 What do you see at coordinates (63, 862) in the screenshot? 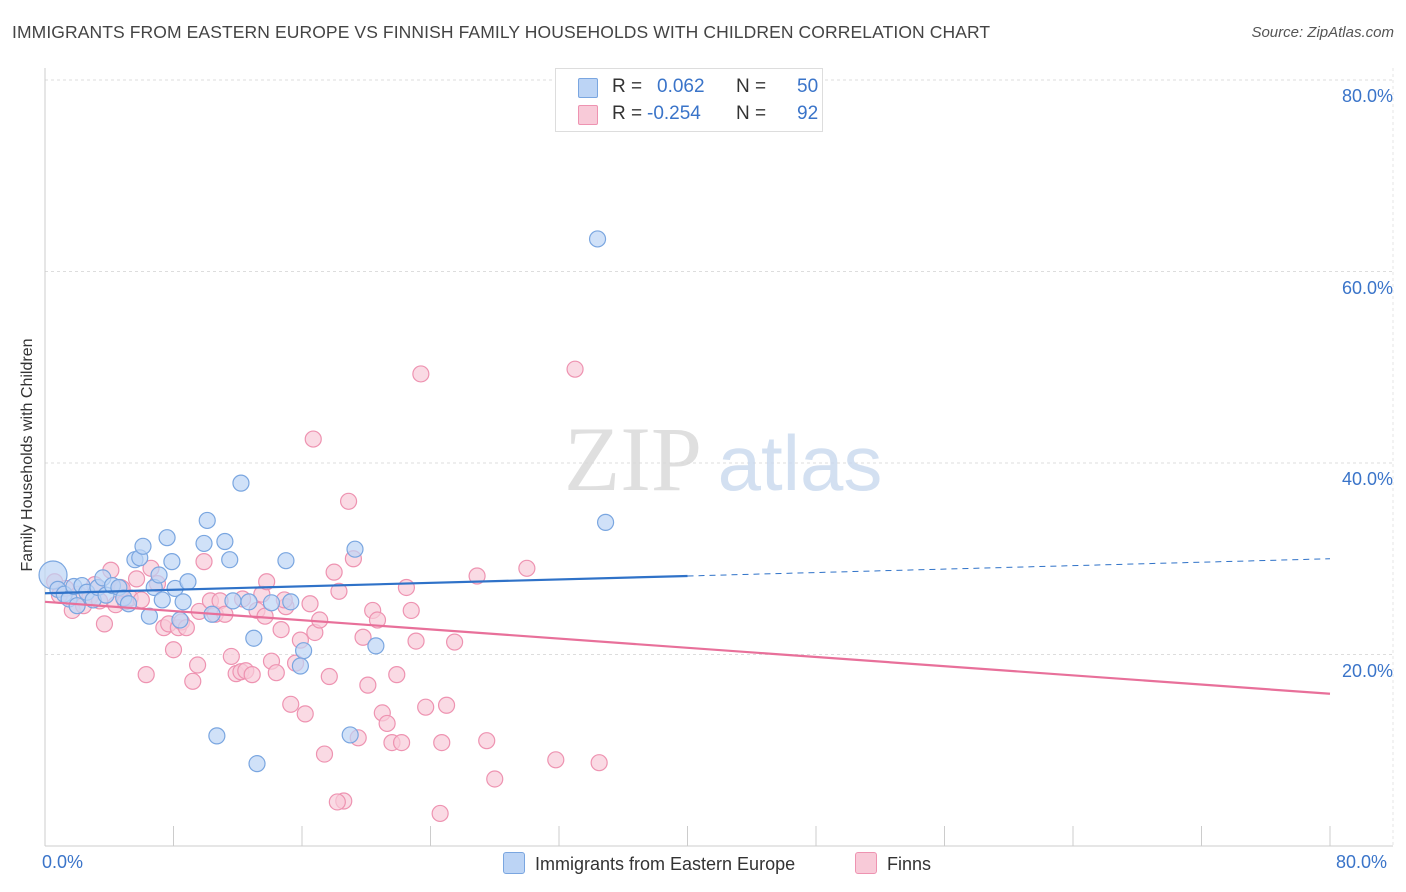
I see `x-tick-min: 0.0%` at bounding box center [63, 862].